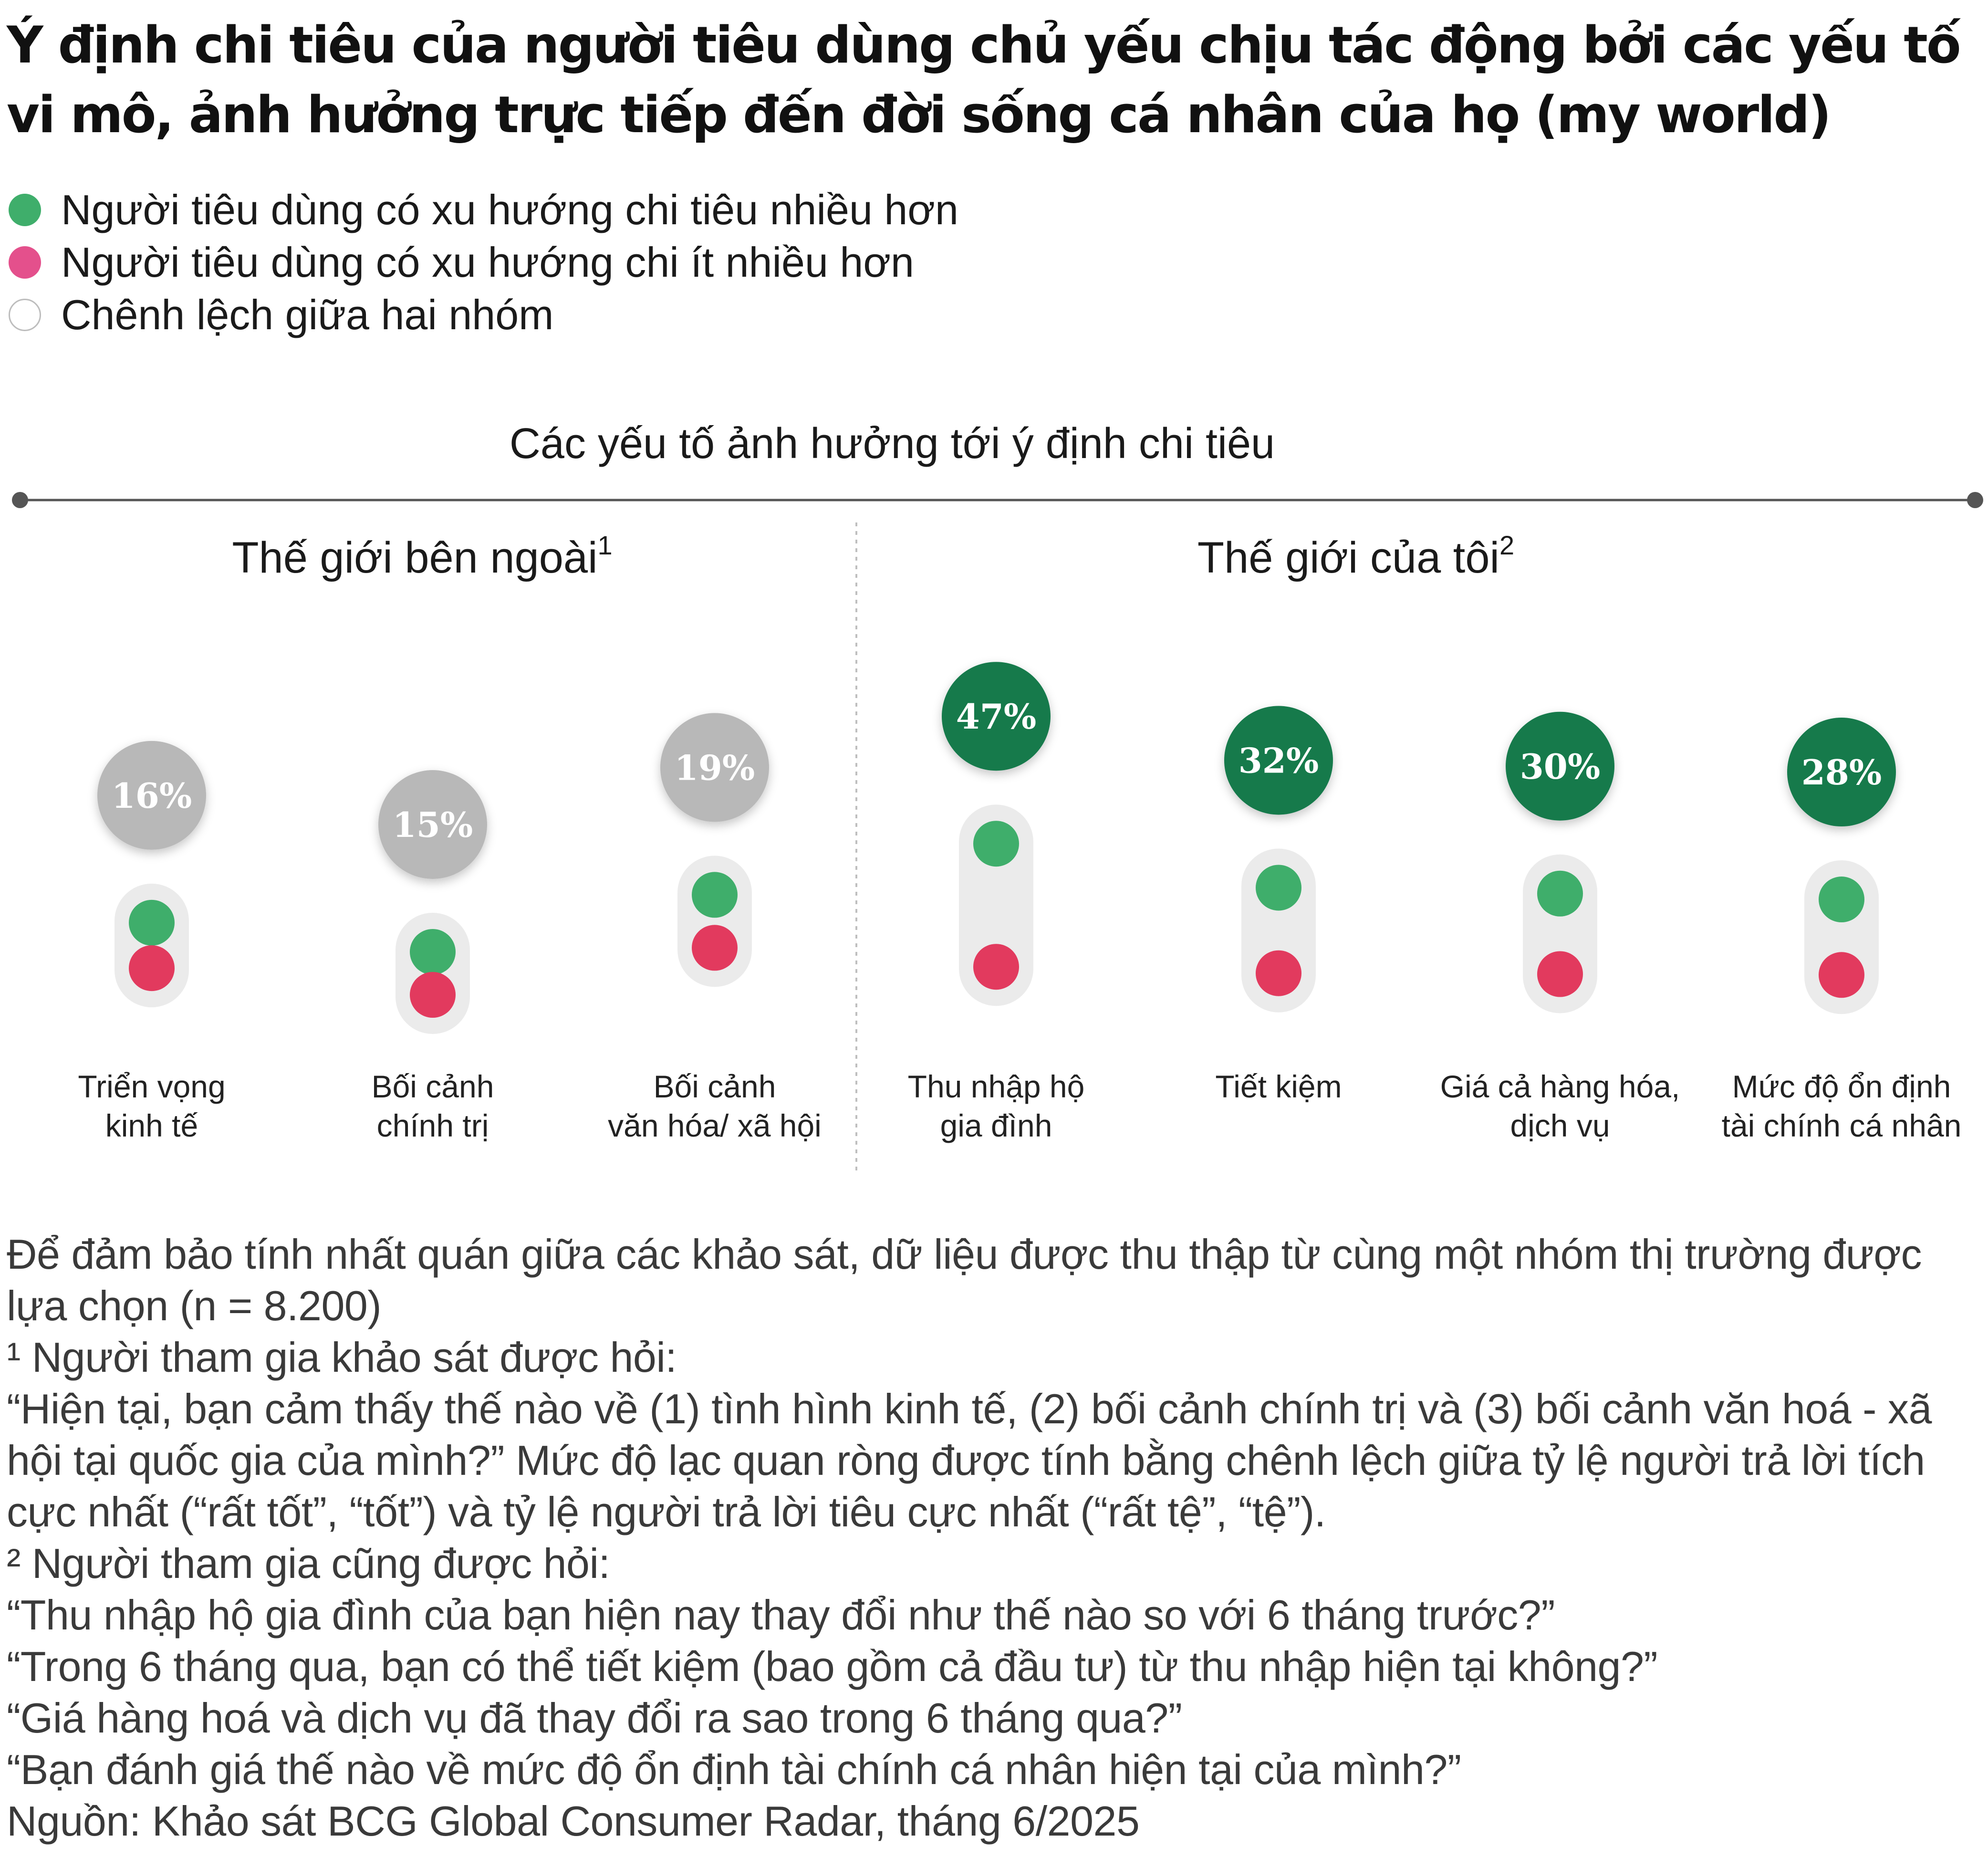 This screenshot has width=1988, height=1858. I want to click on factor-label: Tiết kiệm, so click(1278, 1086).